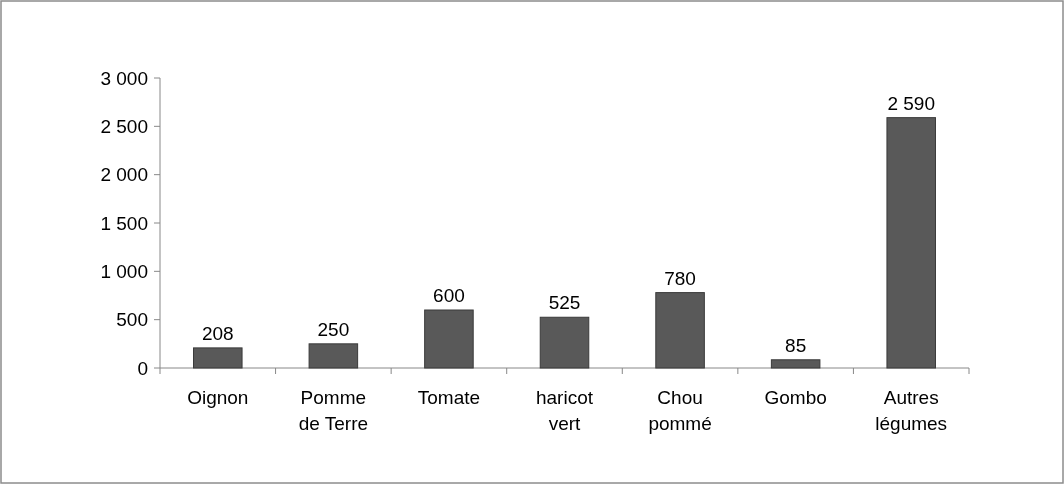 The height and width of the screenshot is (484, 1064). What do you see at coordinates (333, 329) in the screenshot?
I see `data-label: 250` at bounding box center [333, 329].